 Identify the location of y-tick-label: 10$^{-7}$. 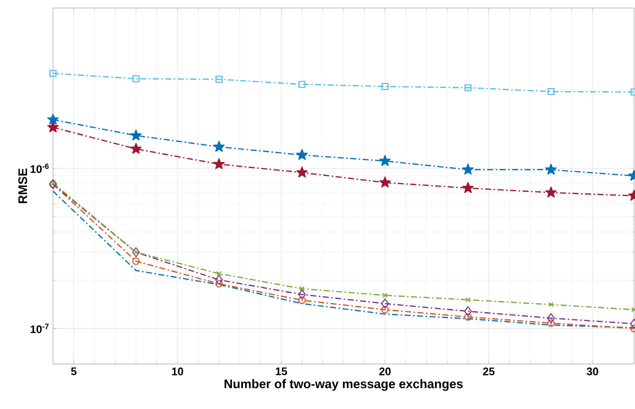
(39, 329).